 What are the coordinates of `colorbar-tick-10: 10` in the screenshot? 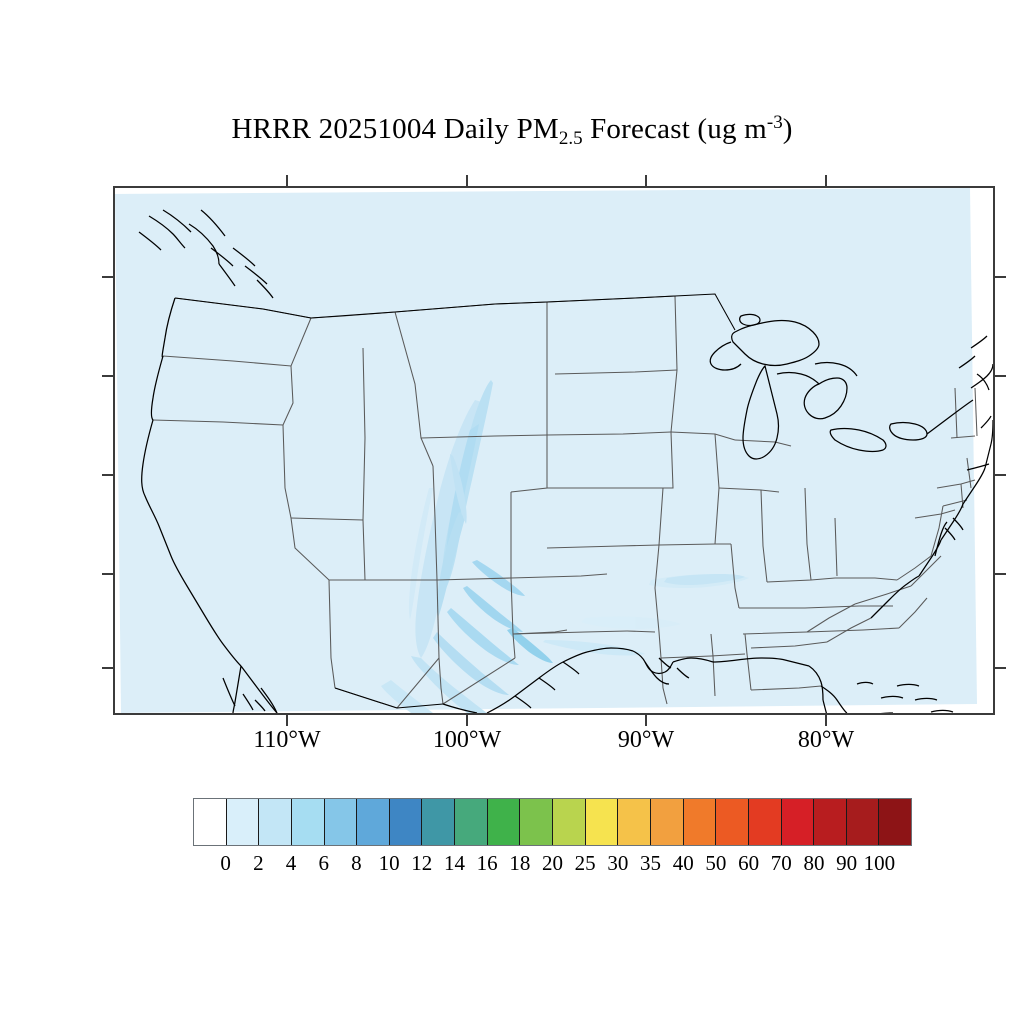 It's located at (389, 863).